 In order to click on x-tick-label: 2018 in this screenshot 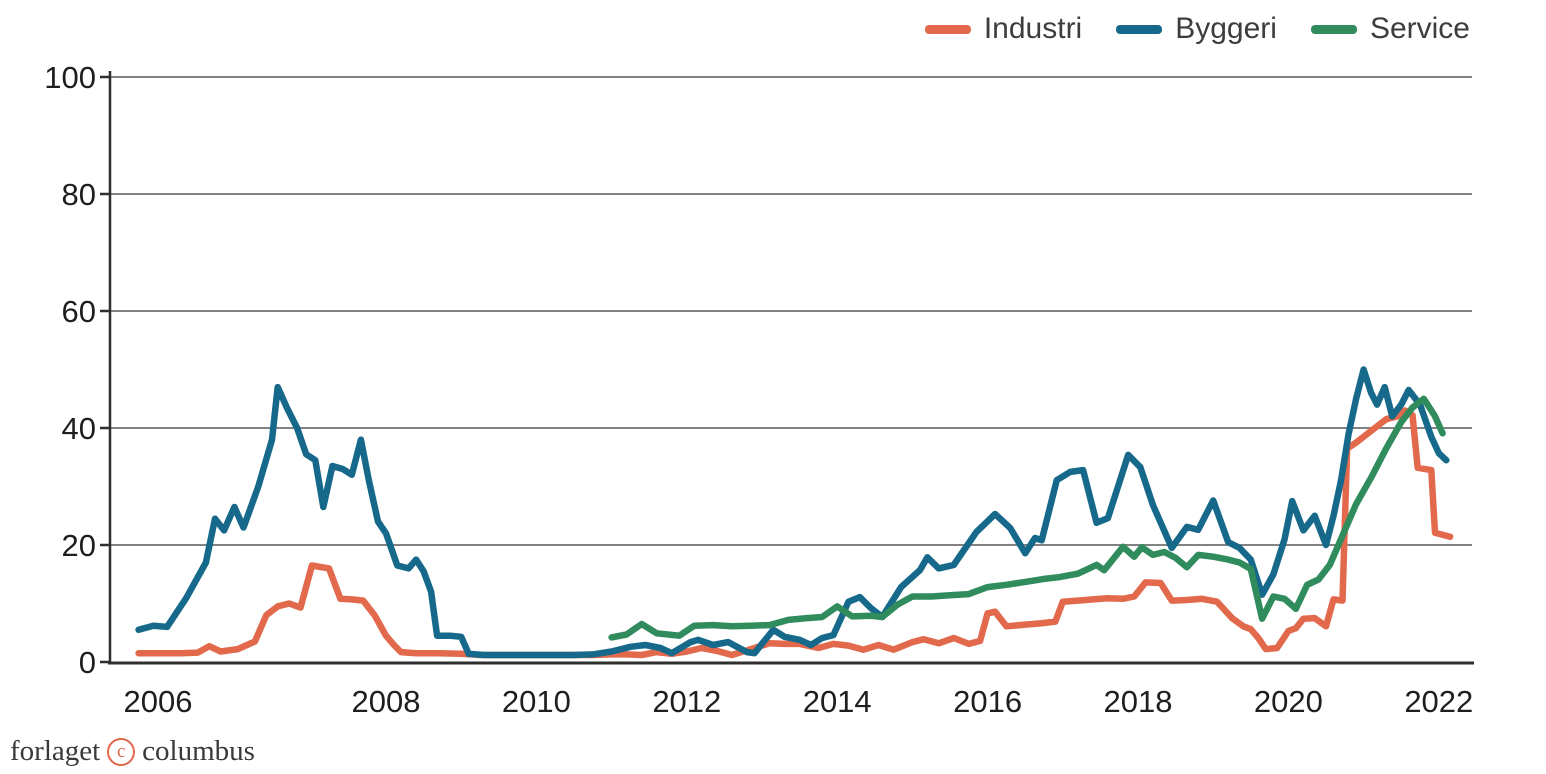, I will do `click(1138, 701)`.